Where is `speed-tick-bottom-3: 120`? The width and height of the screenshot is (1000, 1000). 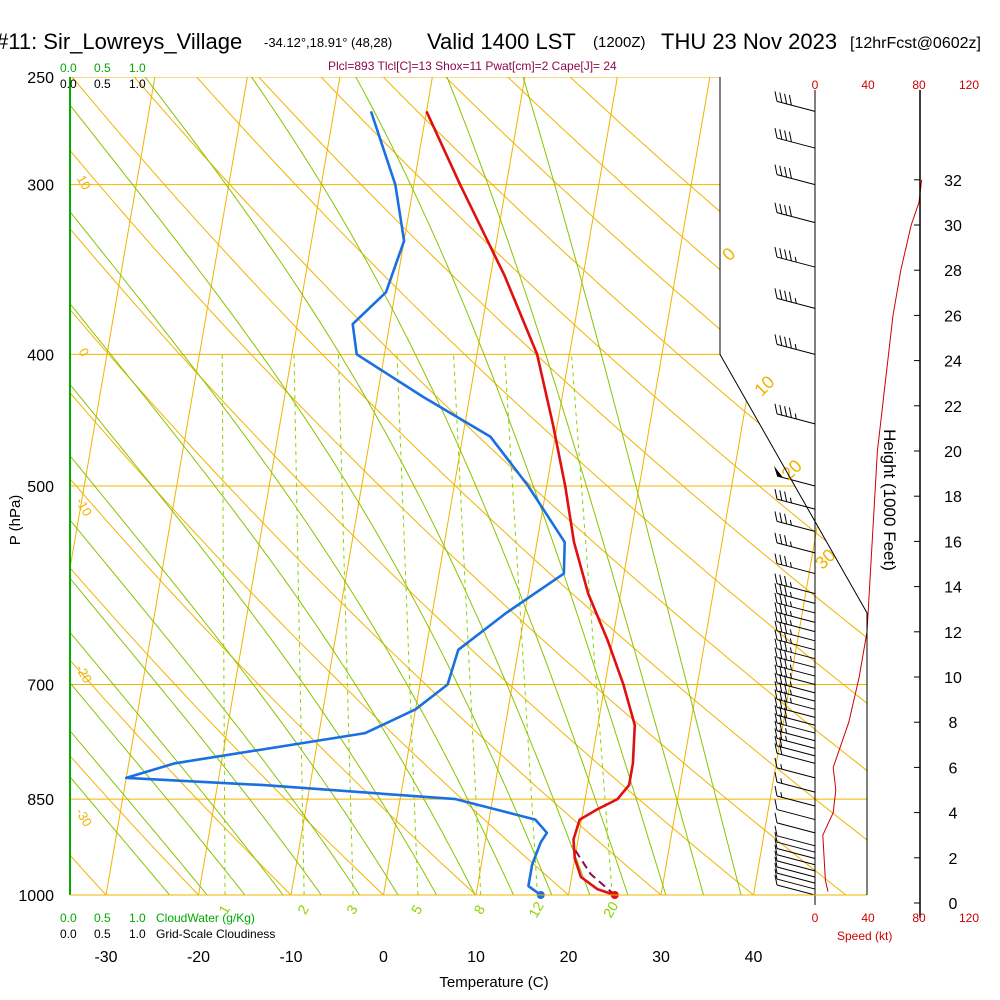
speed-tick-bottom-3: 120 is located at coordinates (969, 918).